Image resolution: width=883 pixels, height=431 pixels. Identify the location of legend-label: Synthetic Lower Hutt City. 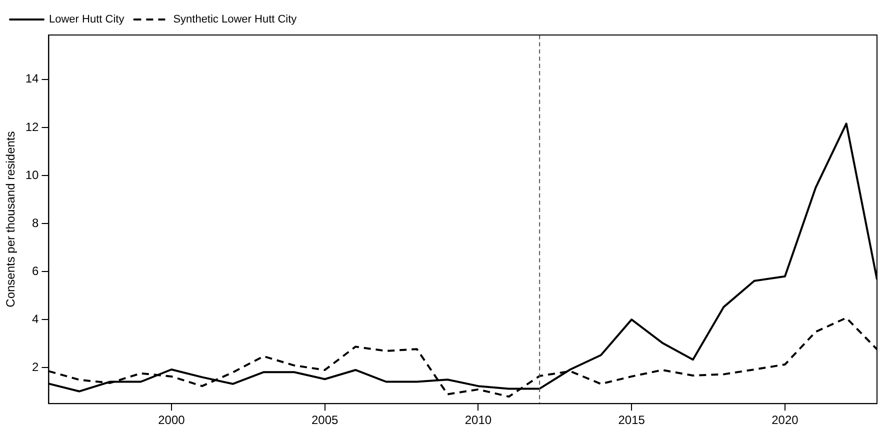
(235, 20).